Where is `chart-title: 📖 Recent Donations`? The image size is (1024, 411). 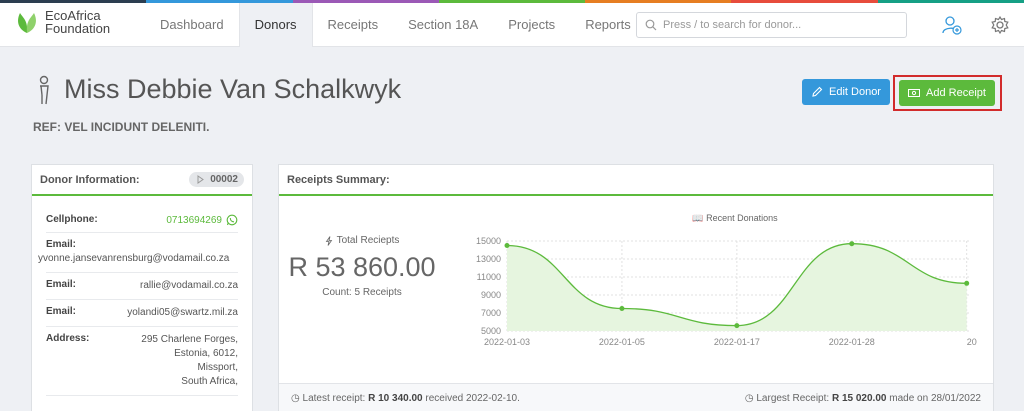
chart-title: 📖 Recent Donations is located at coordinates (735, 218).